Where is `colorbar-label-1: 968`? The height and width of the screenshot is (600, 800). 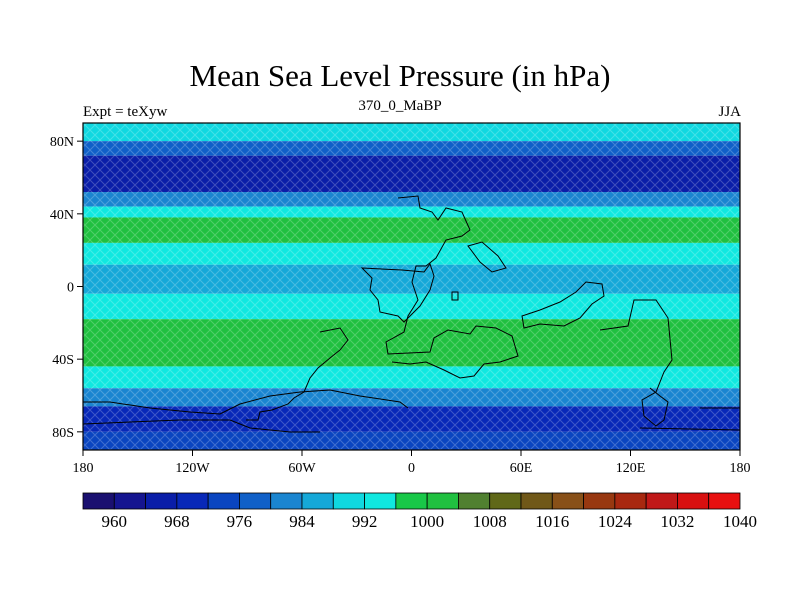 colorbar-label-1: 968 is located at coordinates (177, 521).